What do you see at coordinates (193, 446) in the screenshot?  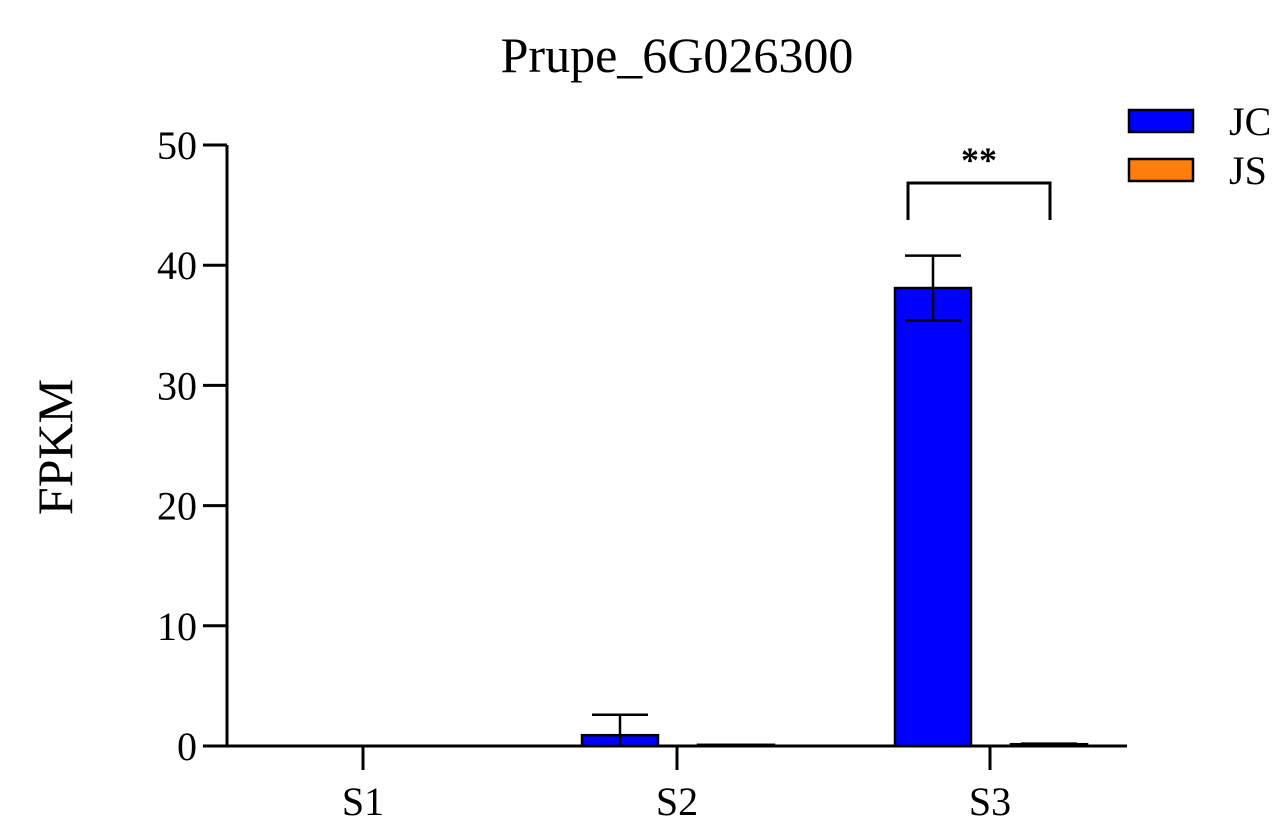 I see `y-axis: 0 10 20 30 40 50` at bounding box center [193, 446].